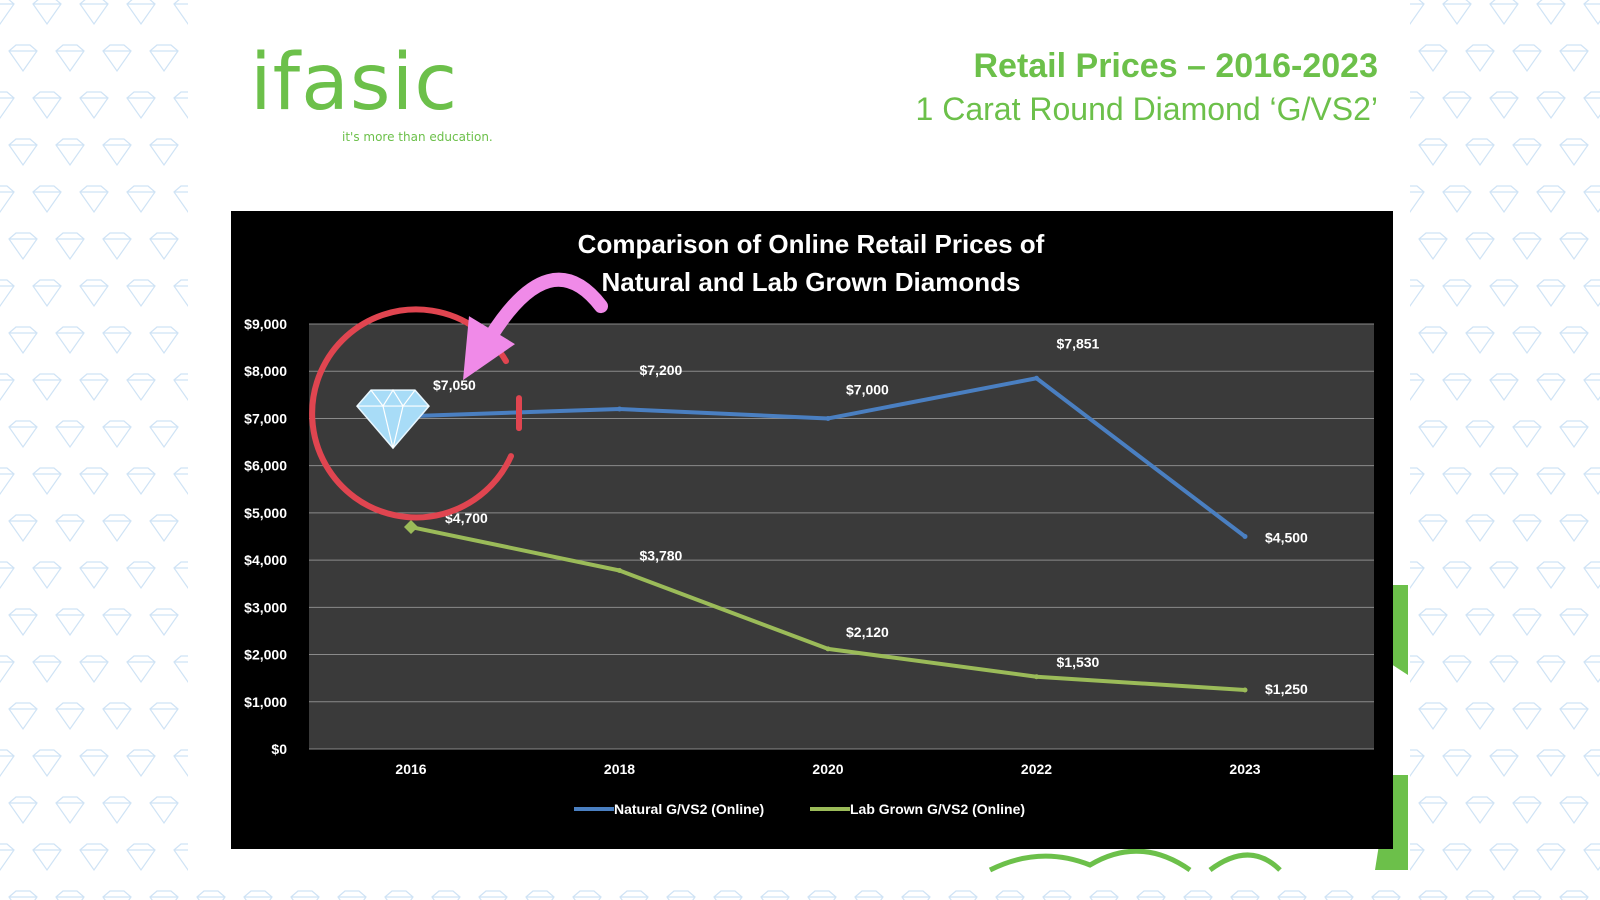 The width and height of the screenshot is (1600, 900). I want to click on legend-label: Lab Grown G/VS2 (Online), so click(937, 809).